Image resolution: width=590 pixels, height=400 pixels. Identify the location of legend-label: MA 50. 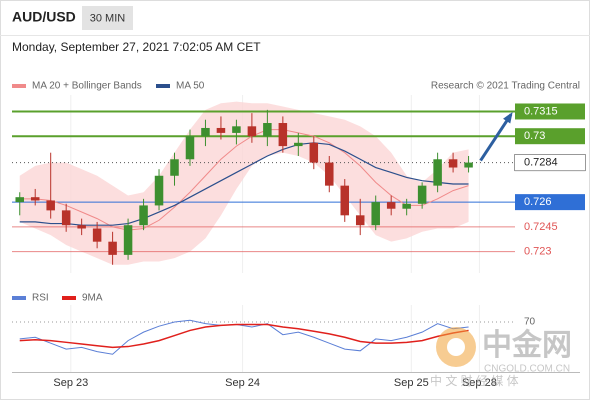
(190, 86).